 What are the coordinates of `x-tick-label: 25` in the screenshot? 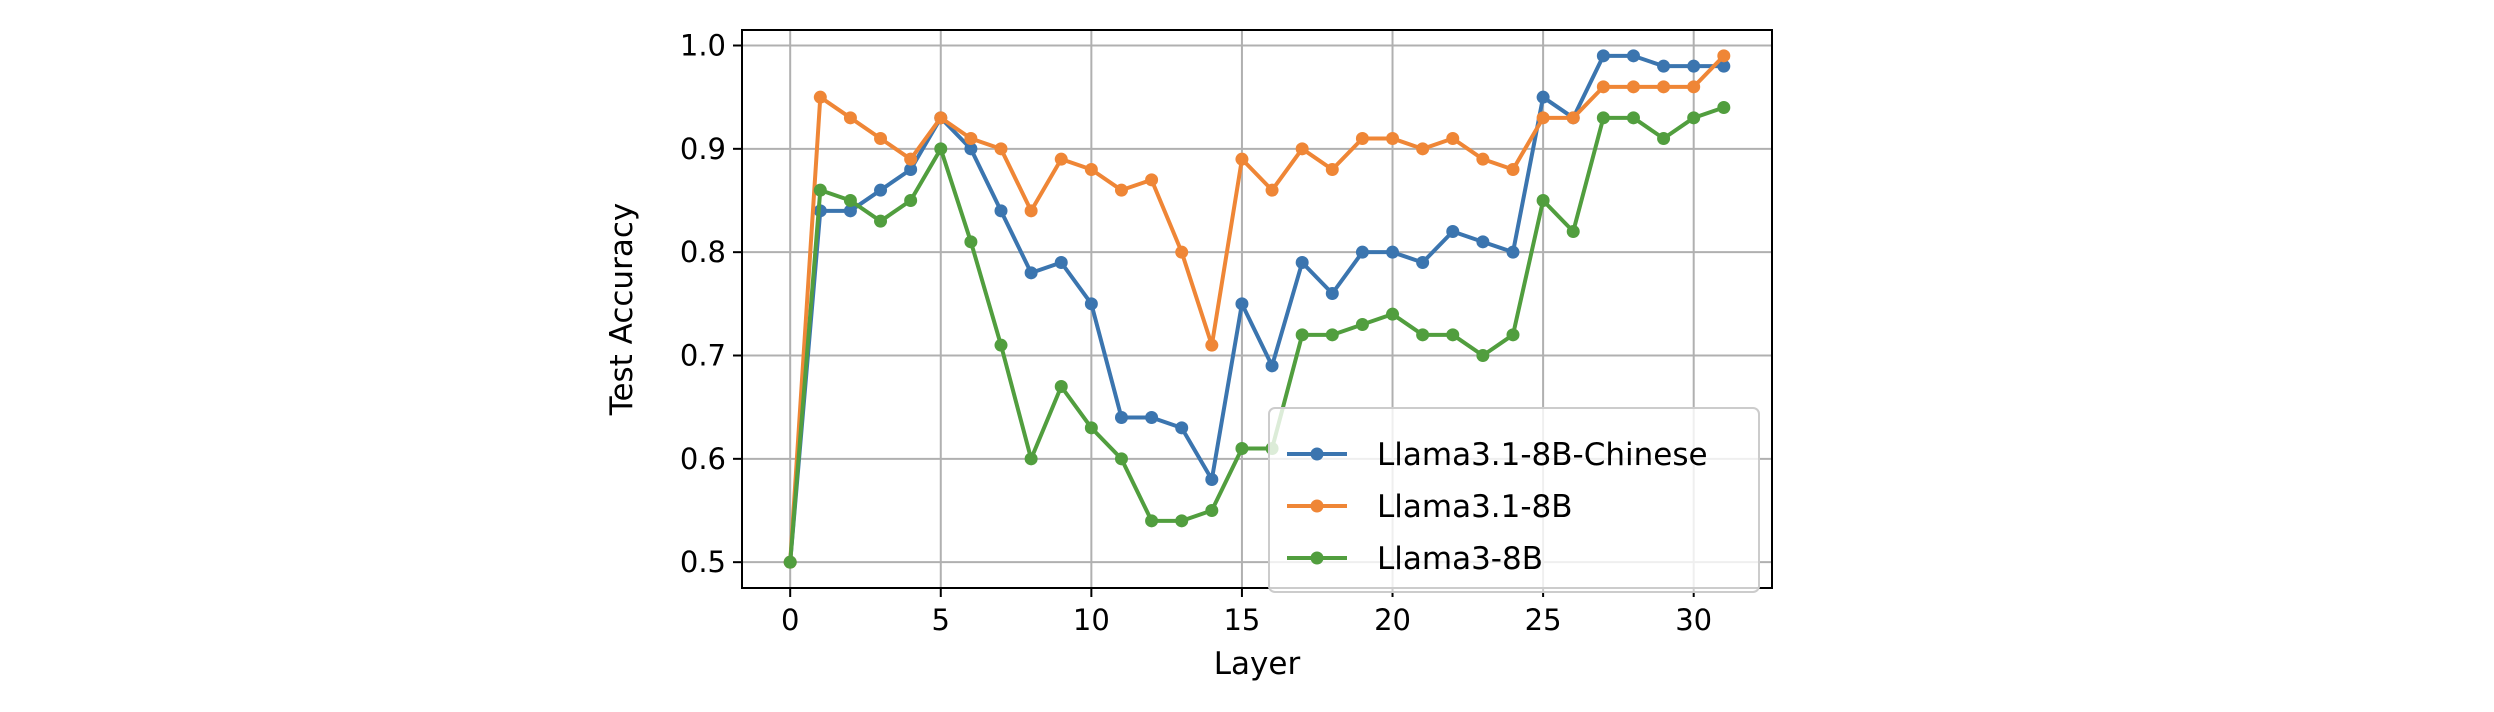 It's located at (1543, 620).